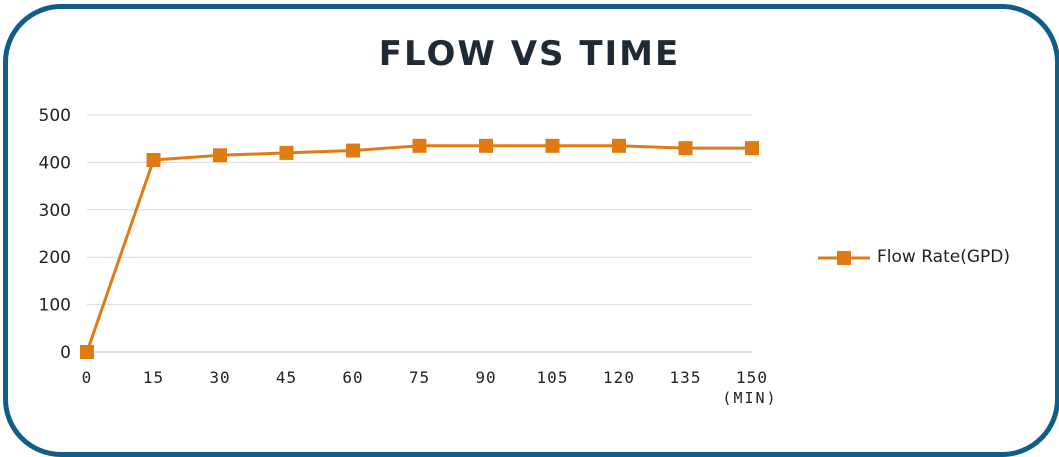 This screenshot has height=457, width=1059. Describe the element at coordinates (55, 258) in the screenshot. I see `y-tick-label: 200` at that location.